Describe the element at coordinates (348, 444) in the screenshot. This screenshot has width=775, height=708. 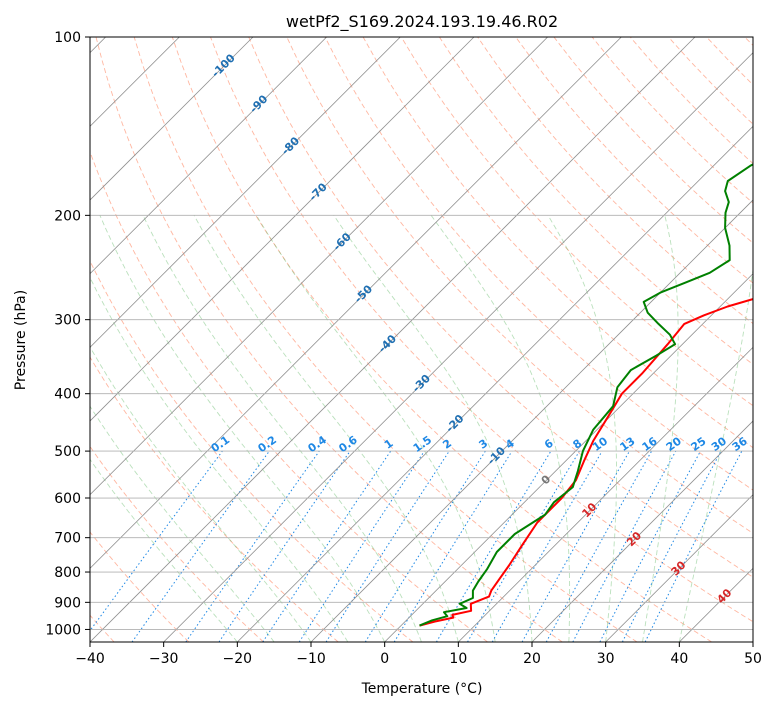
I see `mixing-ratio-label: 0.6` at that location.